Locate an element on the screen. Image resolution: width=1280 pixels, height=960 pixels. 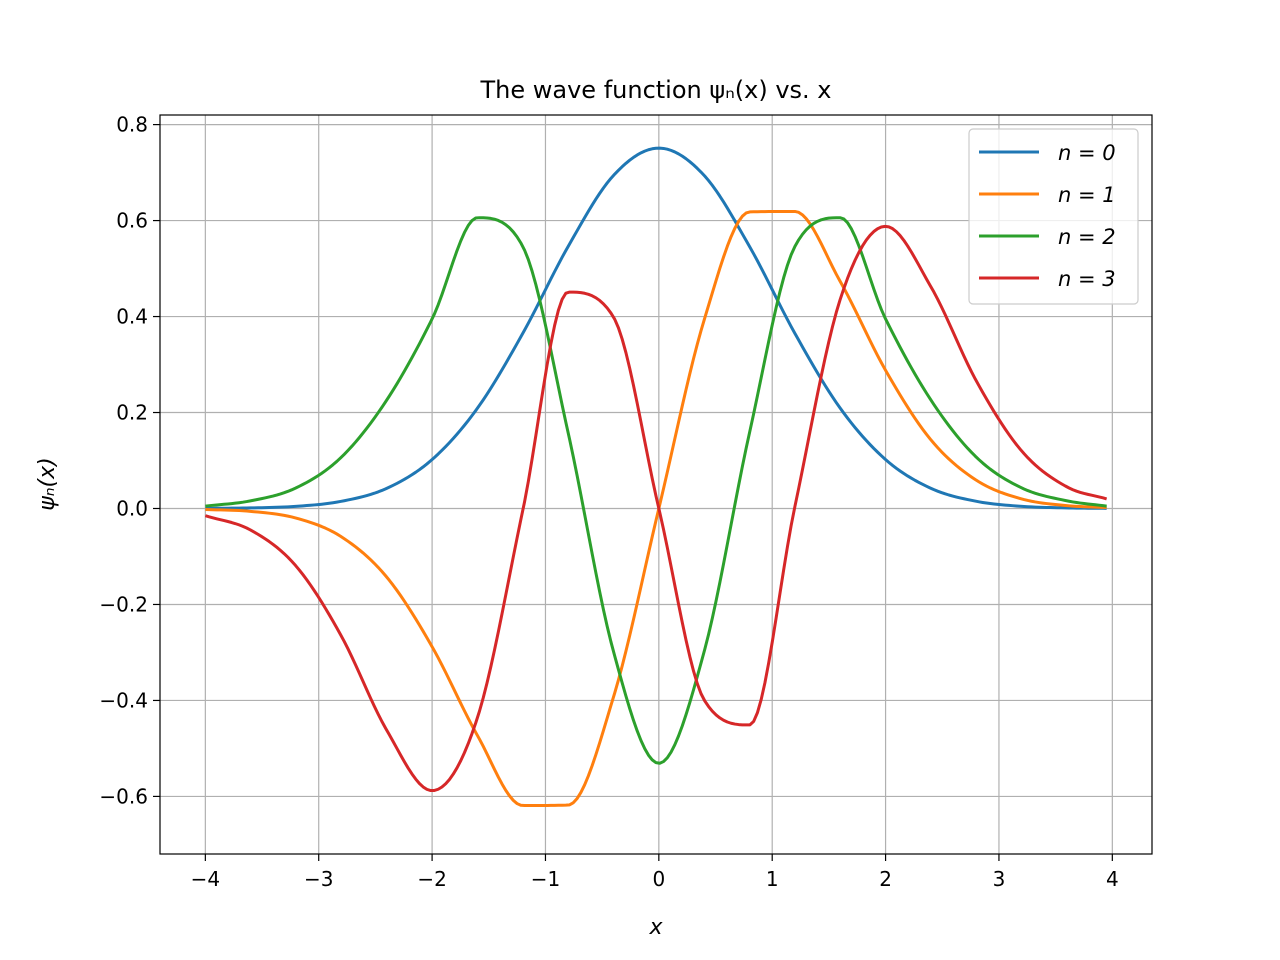
legend-entries: n = 0 n = 1 n = 2 n = 3 is located at coordinates (1047, 216).